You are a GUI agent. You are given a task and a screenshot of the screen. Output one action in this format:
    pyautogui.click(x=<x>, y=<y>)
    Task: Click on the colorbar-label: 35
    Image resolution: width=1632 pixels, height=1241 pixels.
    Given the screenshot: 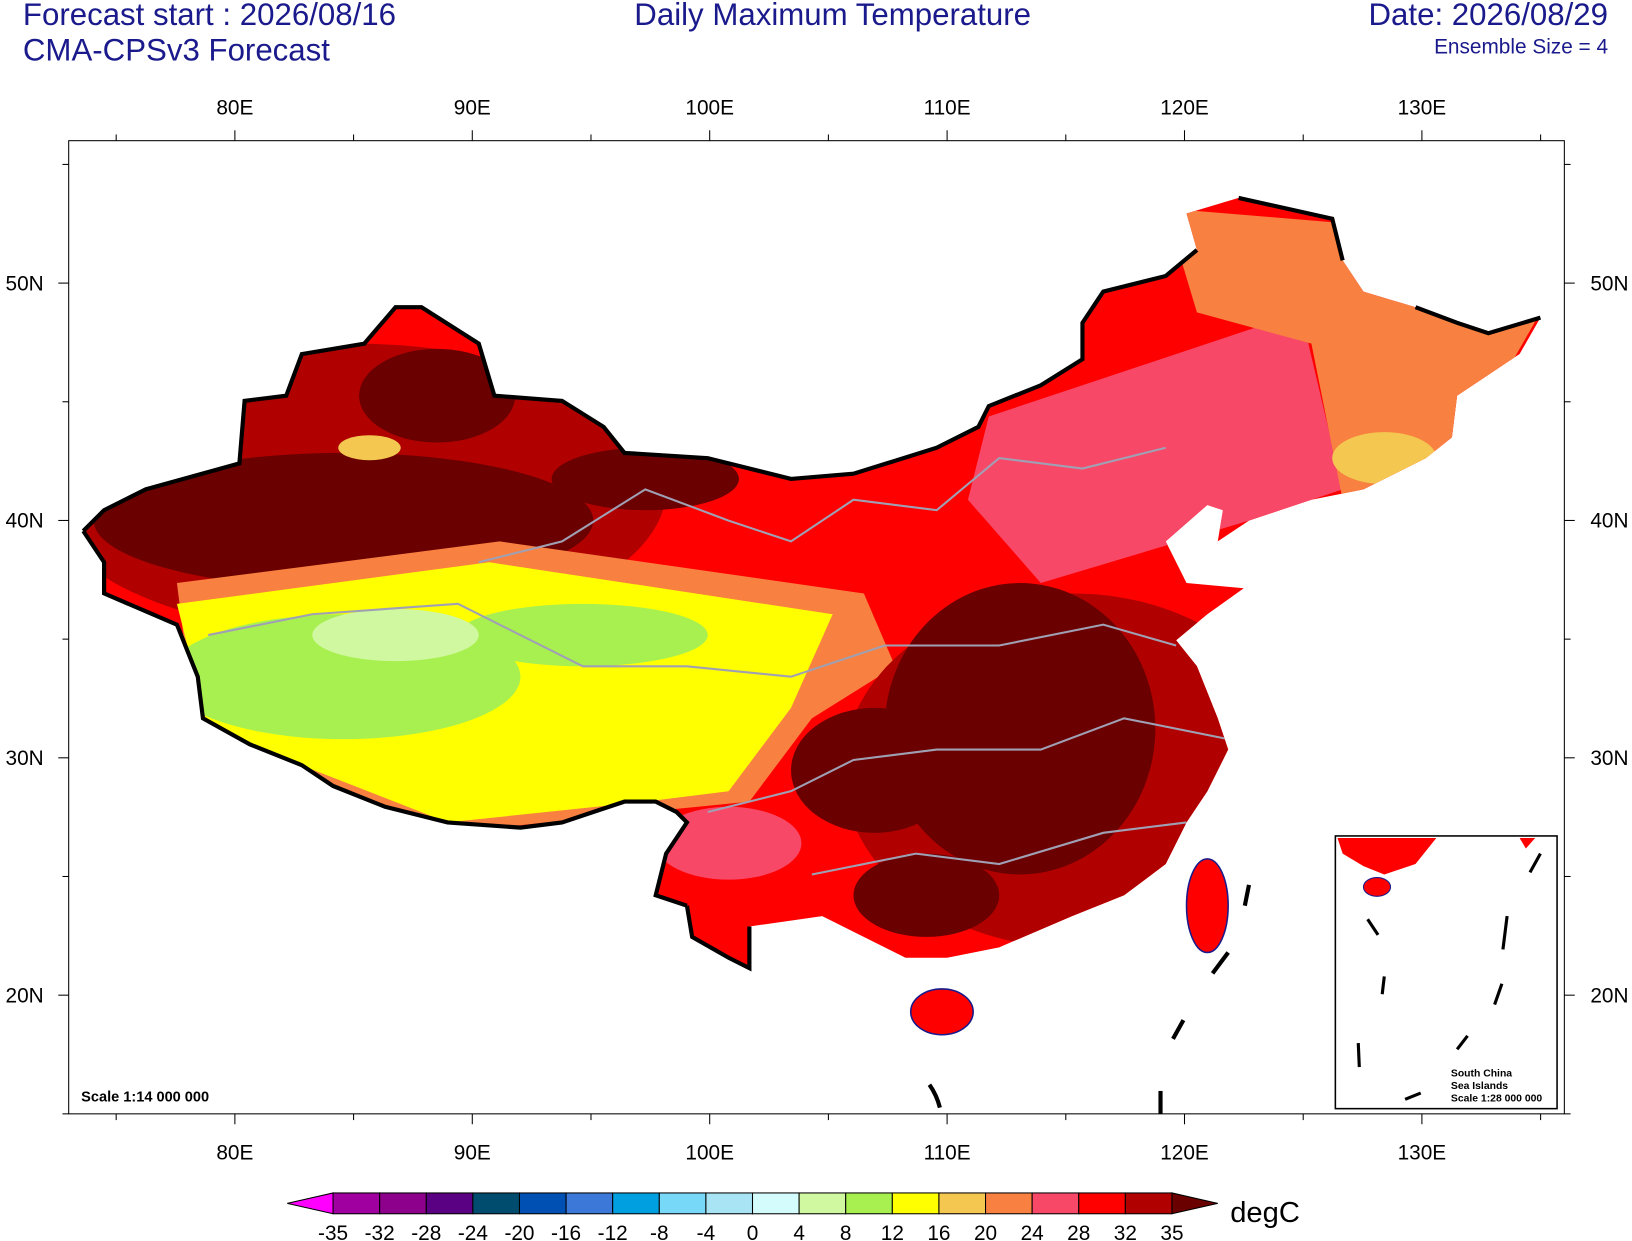 What is the action you would take?
    pyautogui.click(x=1171, y=1231)
    